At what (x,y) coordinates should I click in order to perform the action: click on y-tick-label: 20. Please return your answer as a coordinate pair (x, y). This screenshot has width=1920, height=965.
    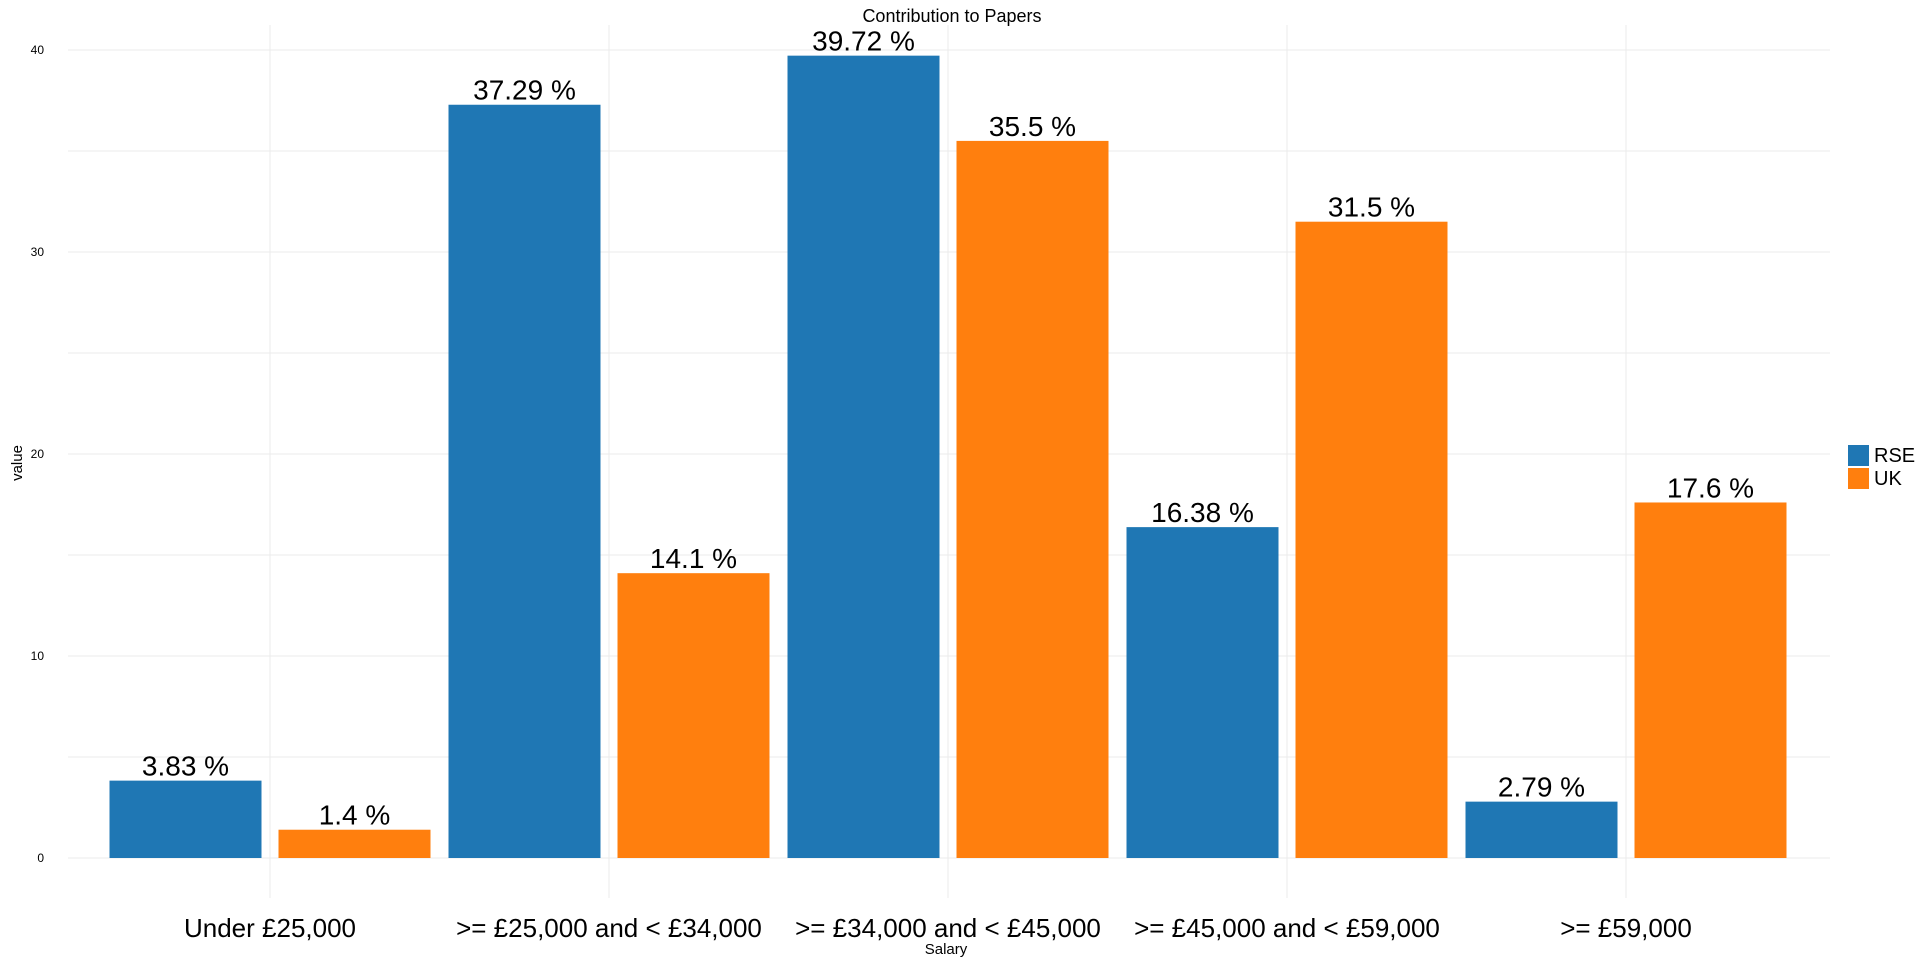
    Looking at the image, I should click on (38, 454).